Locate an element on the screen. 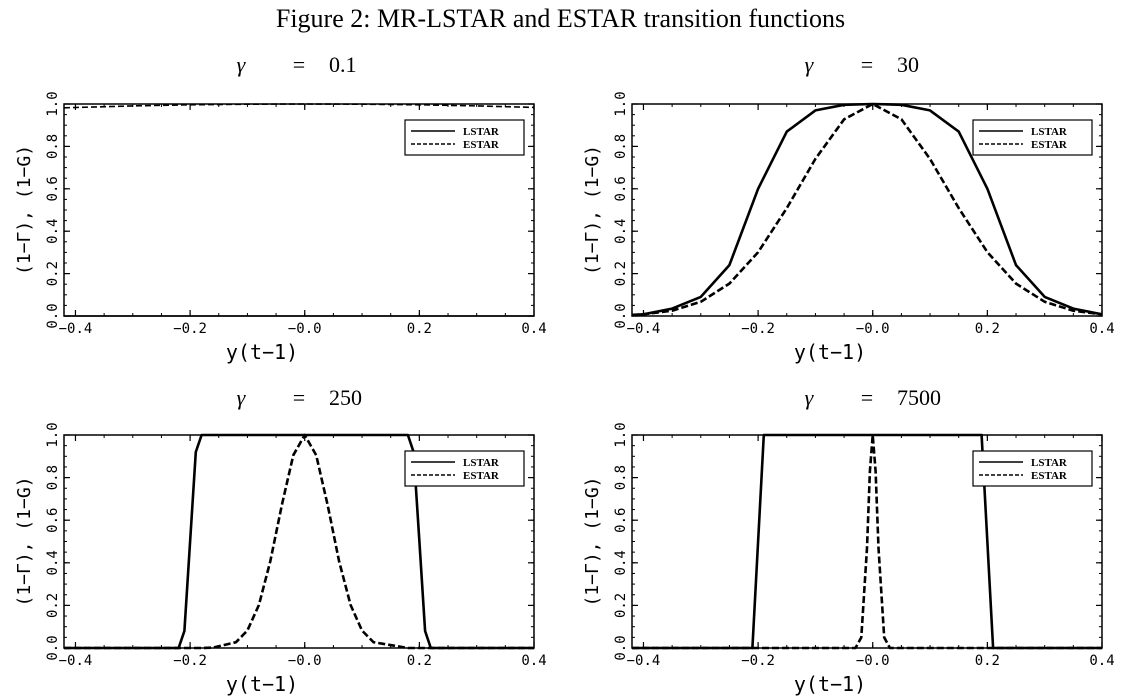 The width and height of the screenshot is (1121, 697). gamma-value: 250 is located at coordinates (345, 397).